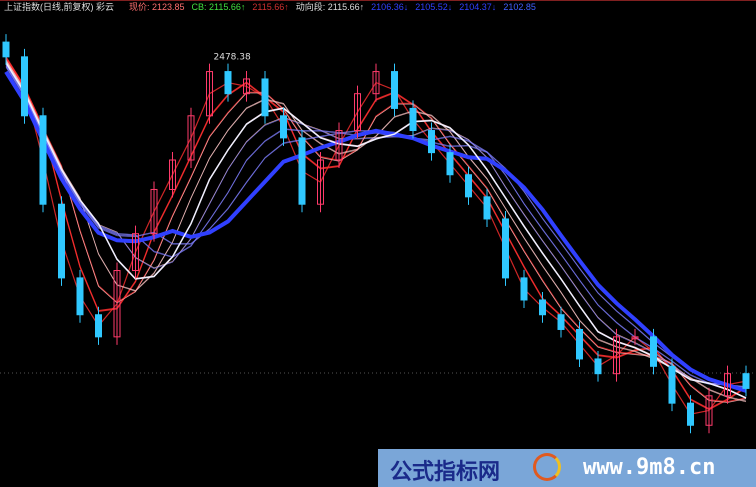  Describe the element at coordinates (567, 468) in the screenshot. I see `watermark-banner: 公式指标网 www.9m8.cn` at that location.